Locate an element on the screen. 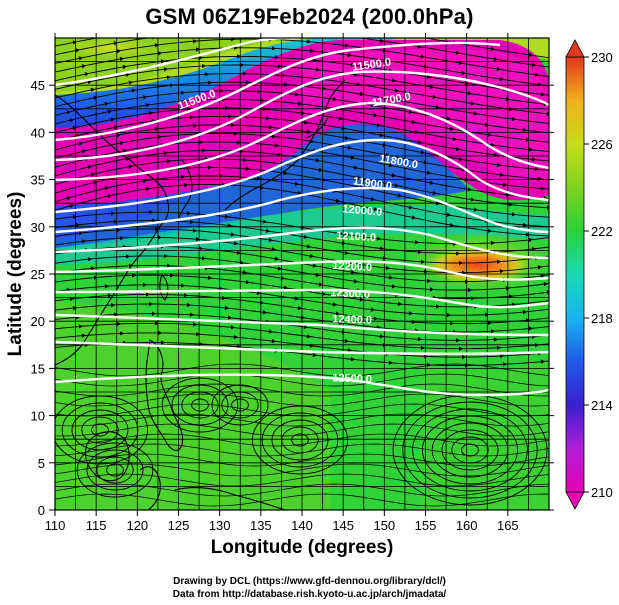 This screenshot has height=605, width=619. x-tick-label: 125 is located at coordinates (179, 525).